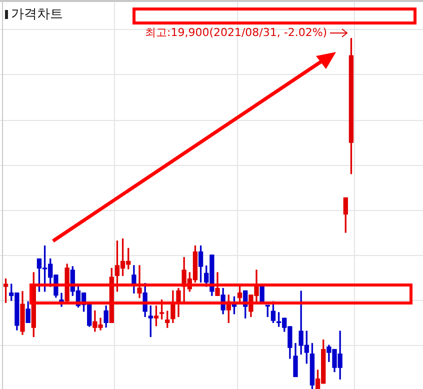  What do you see at coordinates (236, 32) in the screenshot?
I see `annotation: 최고:19,900(2021/08/31, -2.02%)` at bounding box center [236, 32].